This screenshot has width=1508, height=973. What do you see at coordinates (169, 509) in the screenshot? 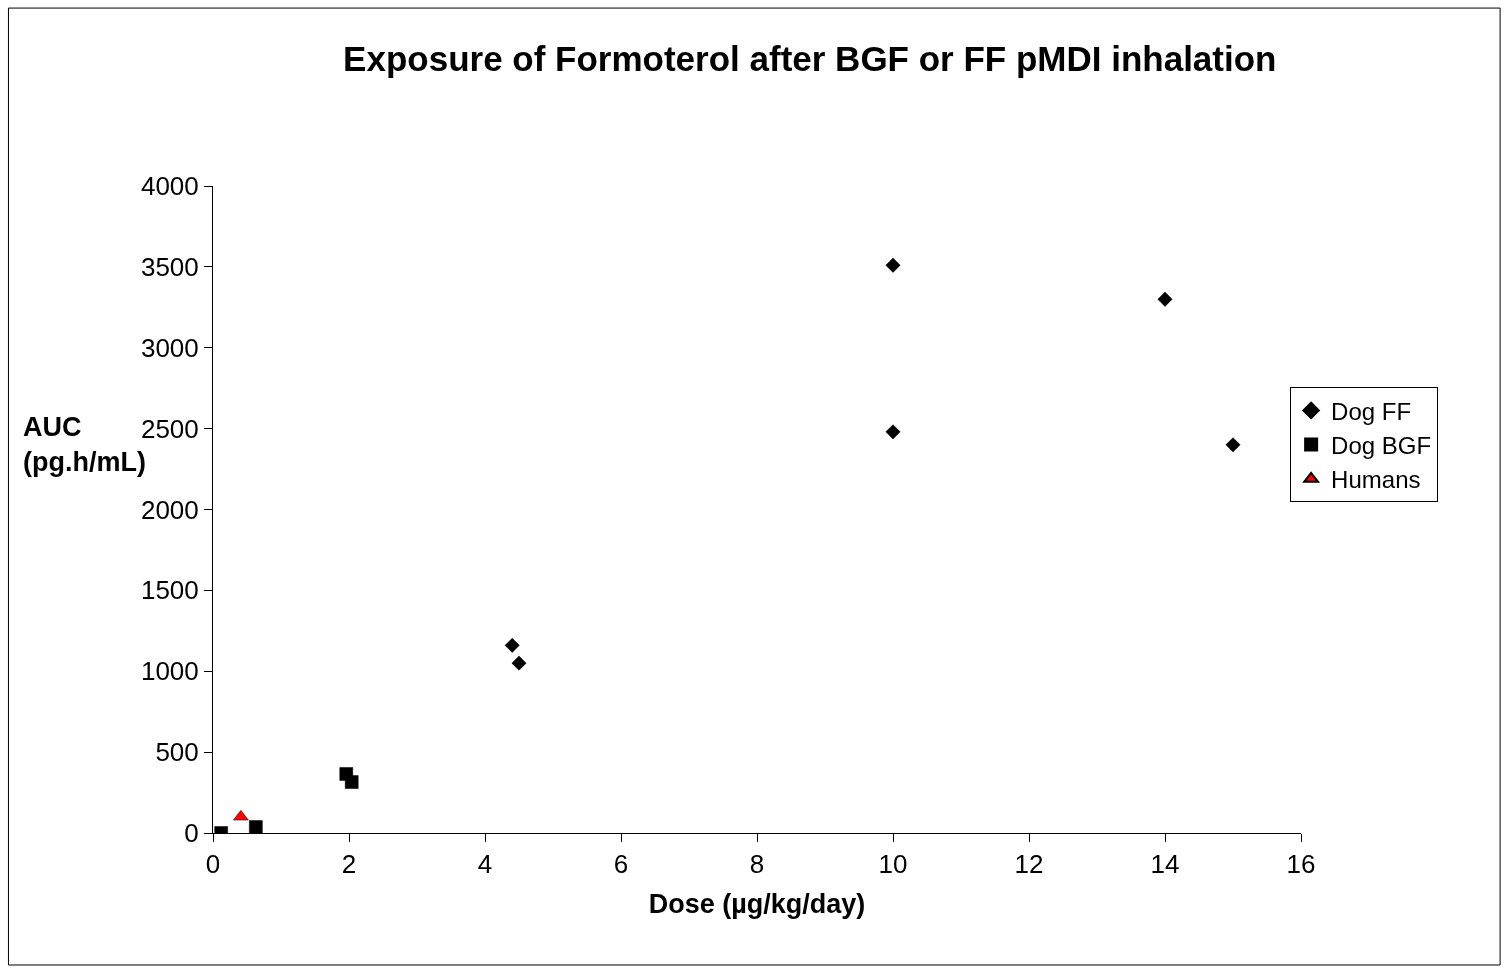
I see `y-tick-label: 2000` at bounding box center [169, 509].